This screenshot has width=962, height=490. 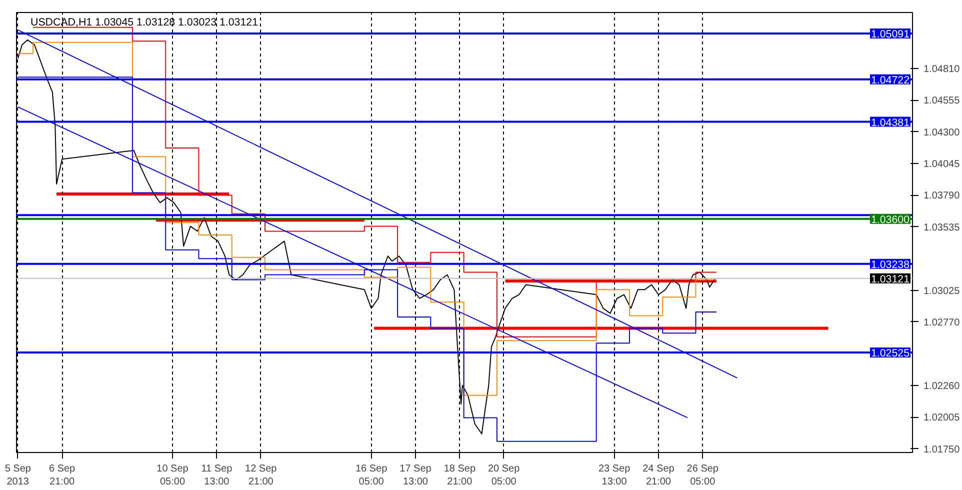 What do you see at coordinates (217, 476) in the screenshot?
I see `x-tick-label: 11 Sep 13:00` at bounding box center [217, 476].